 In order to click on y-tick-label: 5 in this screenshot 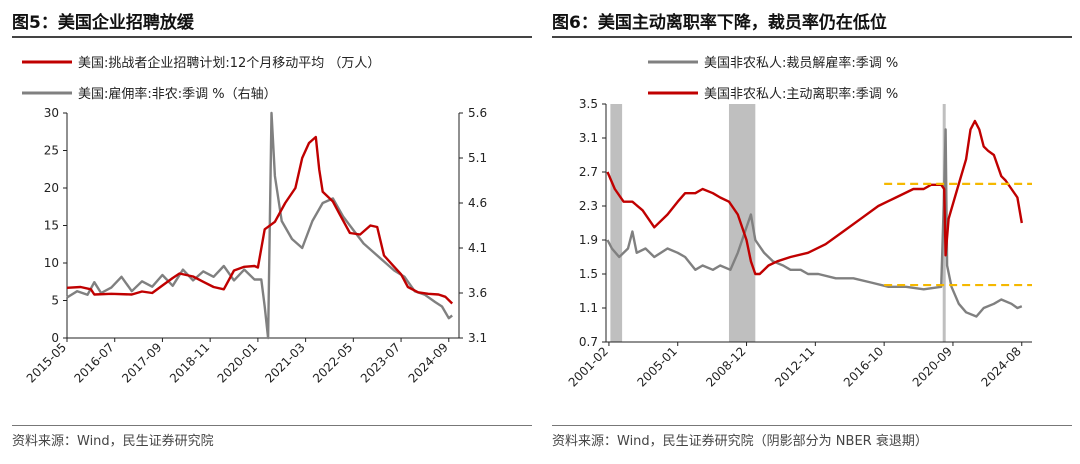, I will do `click(55, 301)`.